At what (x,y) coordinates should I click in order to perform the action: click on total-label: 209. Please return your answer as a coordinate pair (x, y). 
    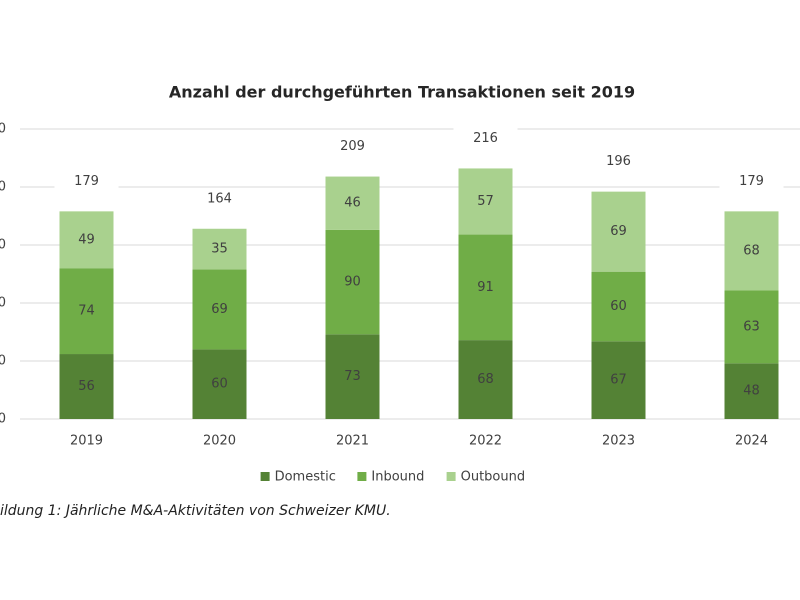
    Looking at the image, I should click on (352, 146).